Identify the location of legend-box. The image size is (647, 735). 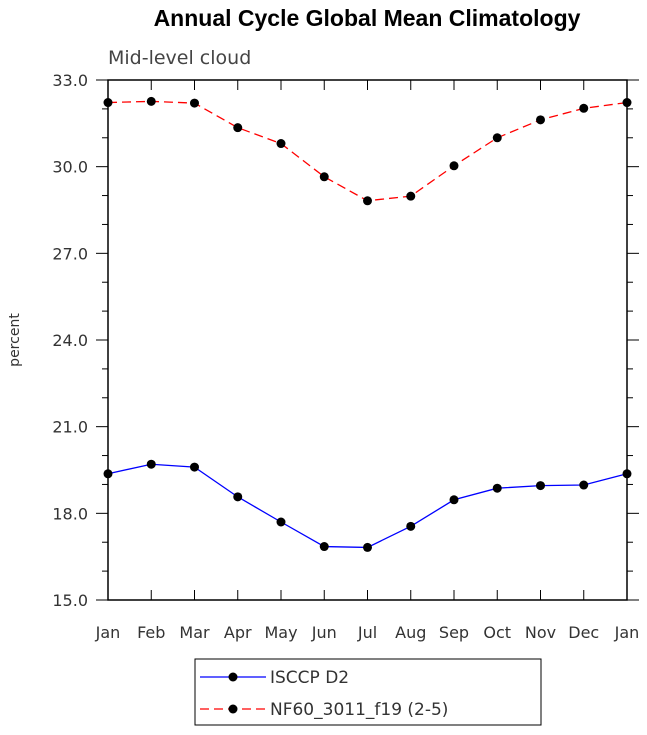
(368, 692).